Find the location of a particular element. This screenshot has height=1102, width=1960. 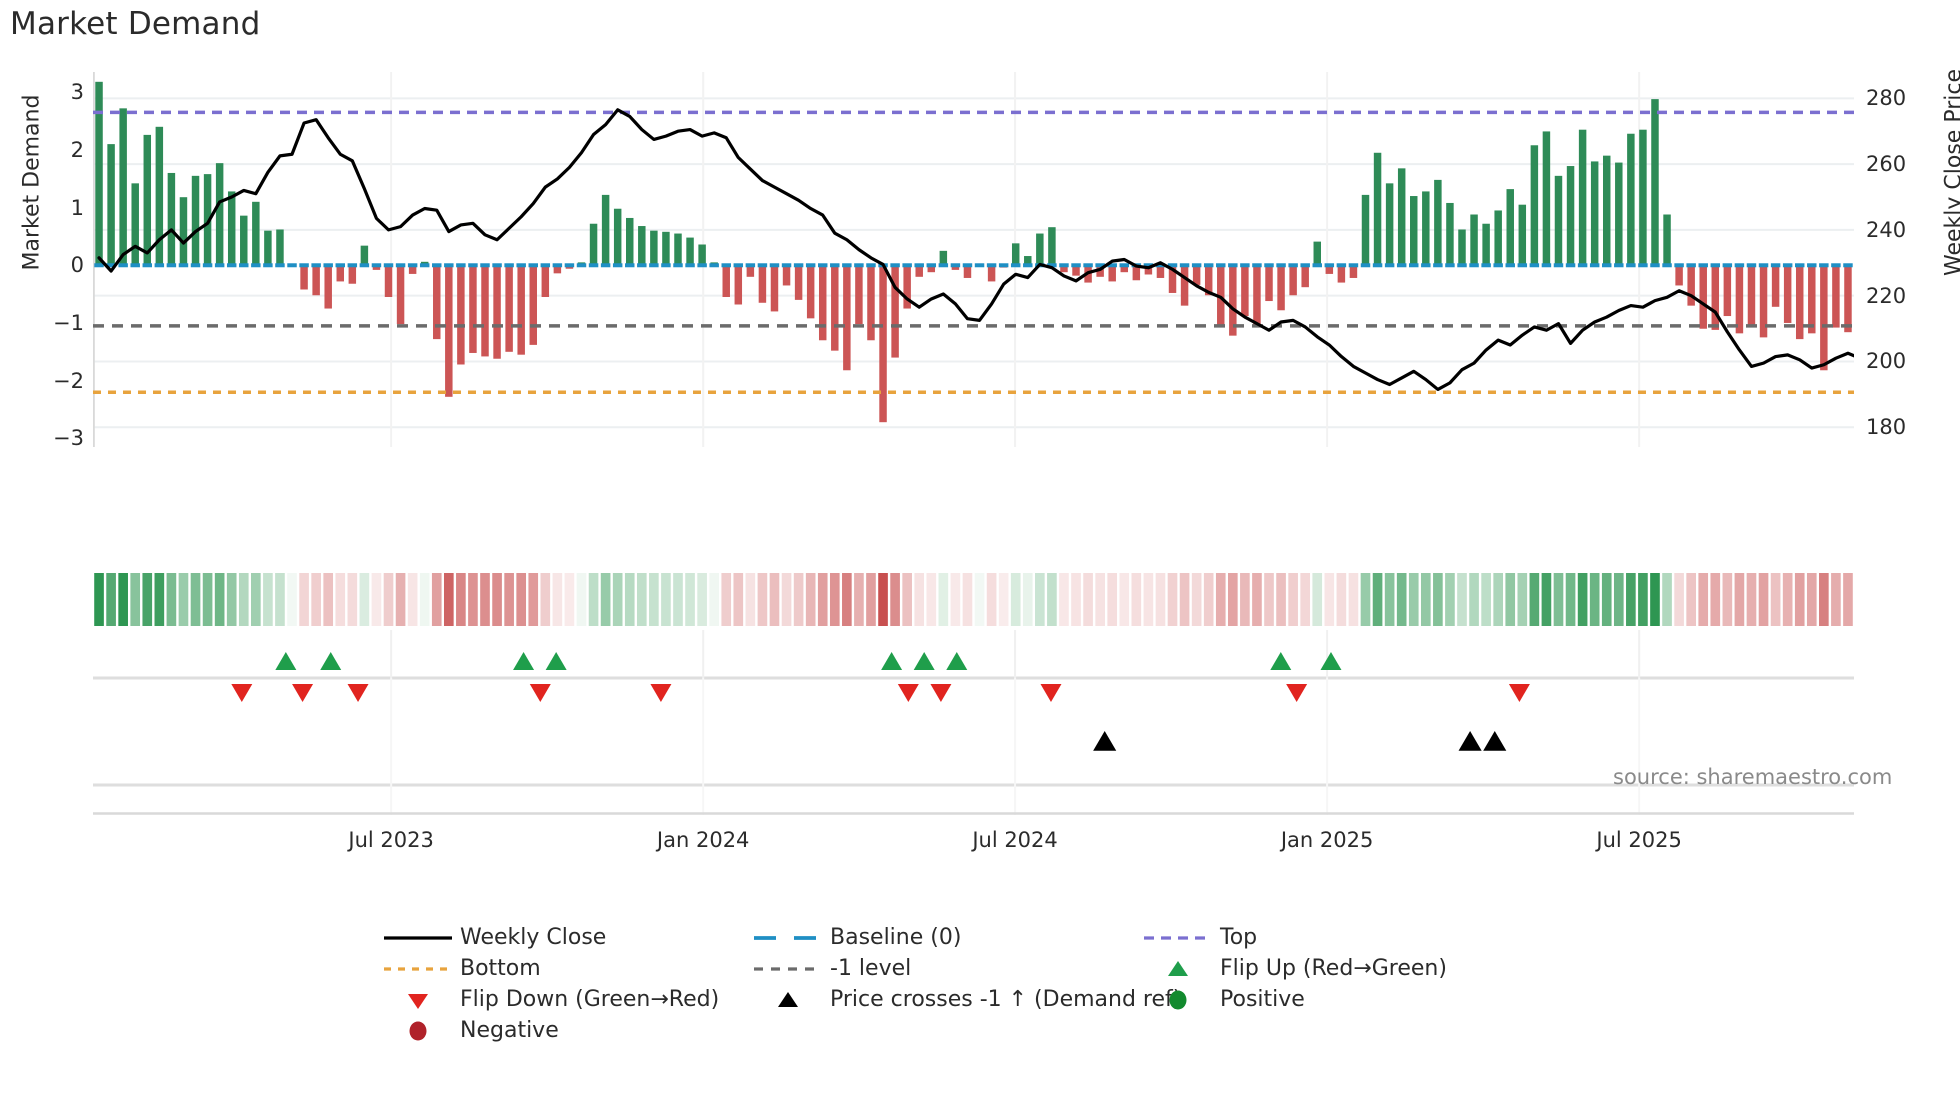

dotted-line-purple-icon is located at coordinates (1178, 938).